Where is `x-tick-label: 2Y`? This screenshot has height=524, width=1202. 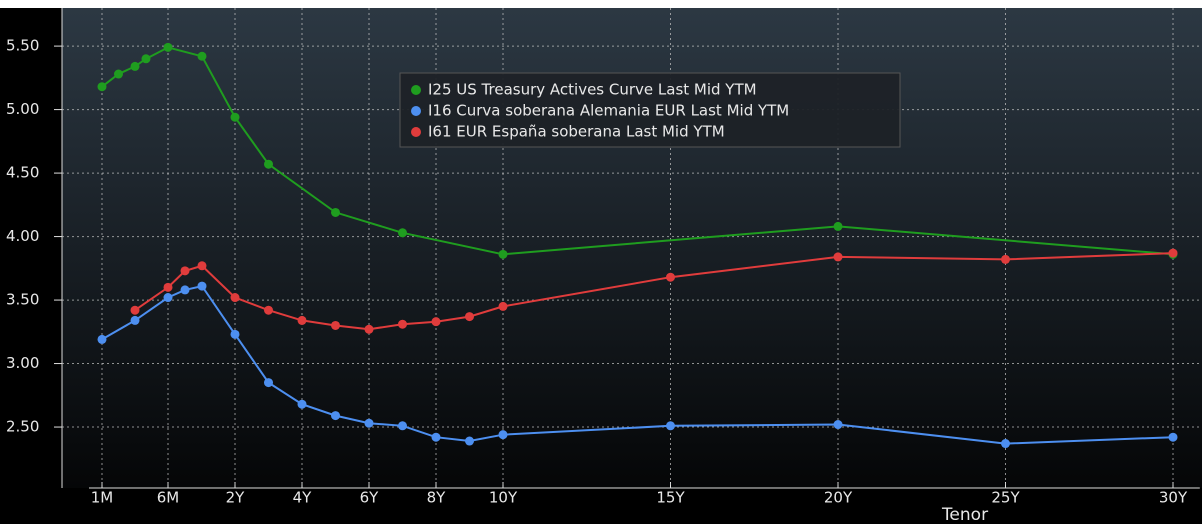
x-tick-label: 2Y is located at coordinates (236, 498).